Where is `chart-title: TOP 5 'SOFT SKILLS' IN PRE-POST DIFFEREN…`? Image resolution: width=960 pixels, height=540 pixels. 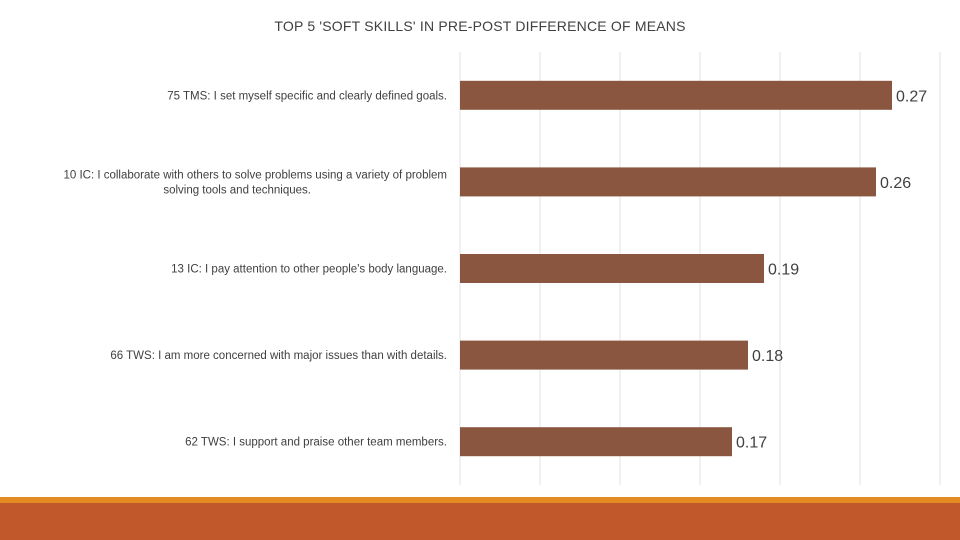 chart-title: TOP 5 'SOFT SKILLS' IN PRE-POST DIFFEREN… is located at coordinates (480, 26).